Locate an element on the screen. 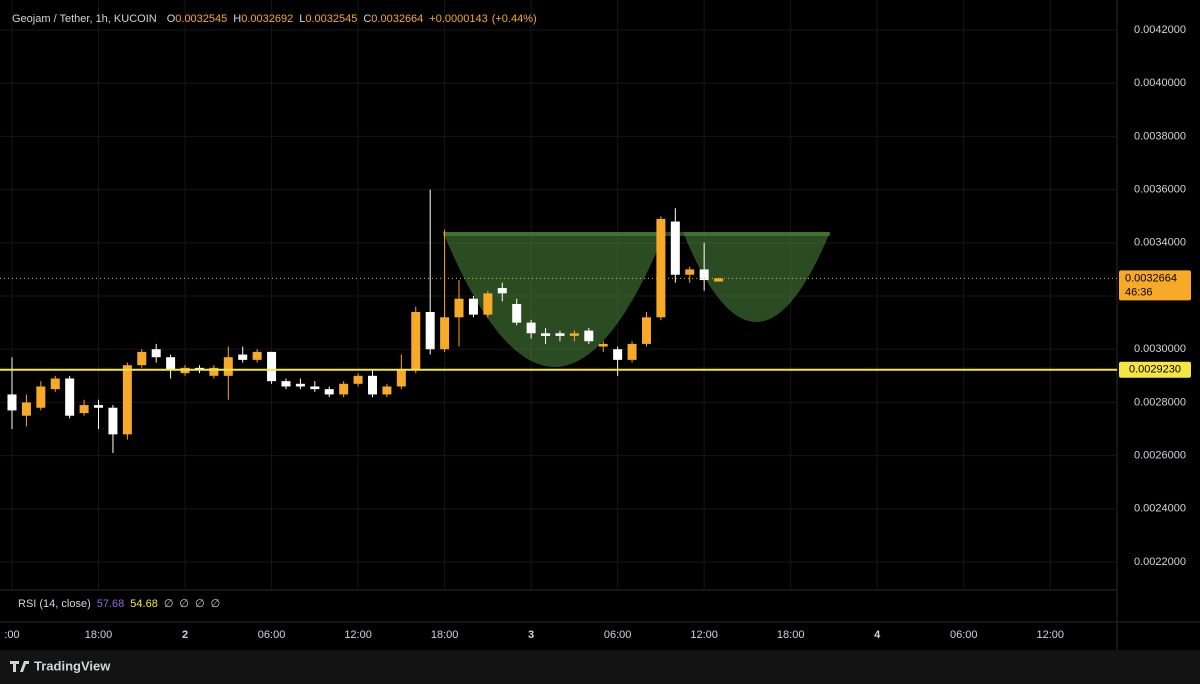  ohlc-value: 0.0032664 is located at coordinates (397, 19).